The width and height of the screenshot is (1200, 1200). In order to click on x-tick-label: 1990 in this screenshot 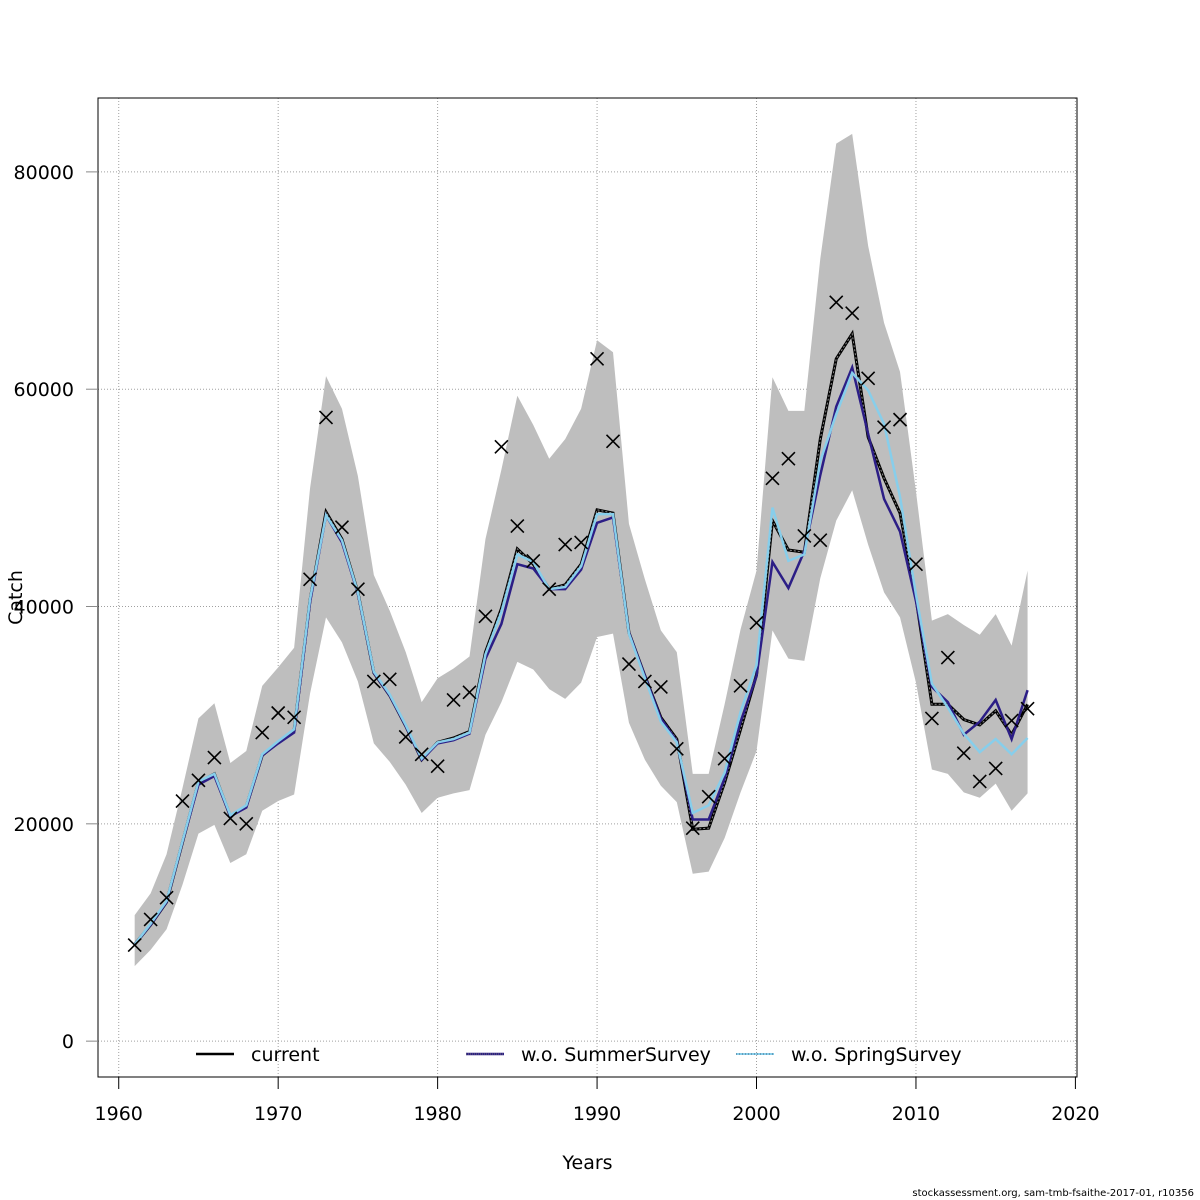, I will do `click(597, 1114)`.